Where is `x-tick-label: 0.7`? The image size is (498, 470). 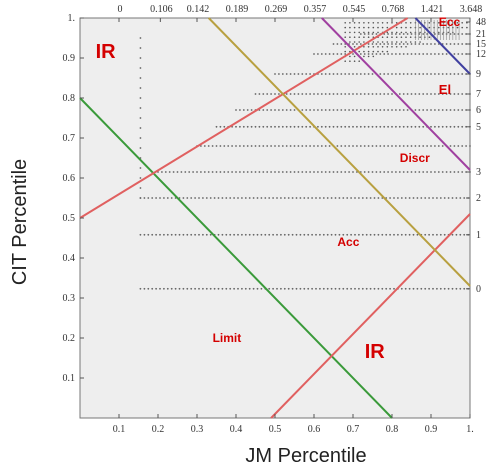 x-tick-label: 0.7 is located at coordinates (353, 429).